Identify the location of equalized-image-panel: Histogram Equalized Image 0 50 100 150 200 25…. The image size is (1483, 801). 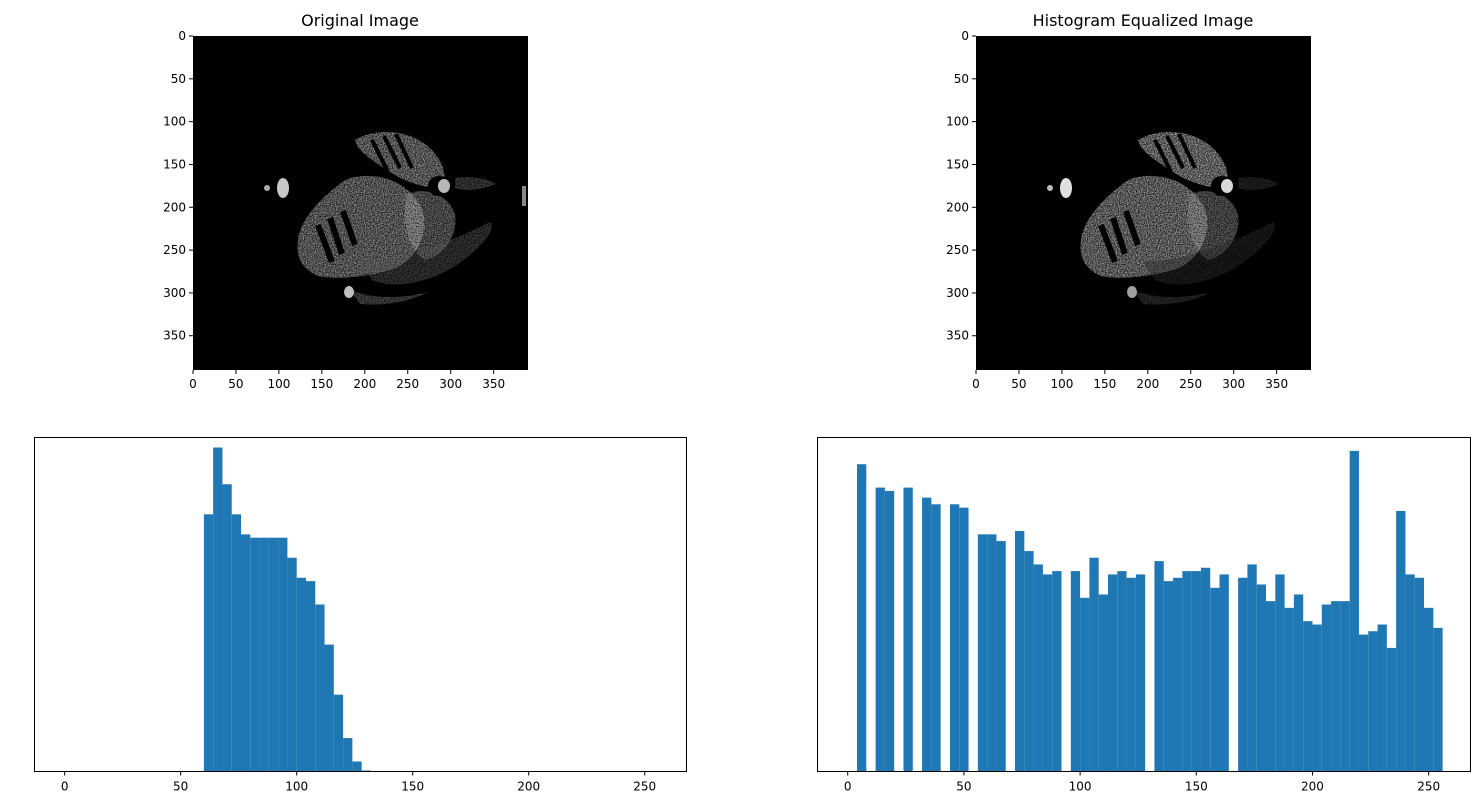
(1128, 201).